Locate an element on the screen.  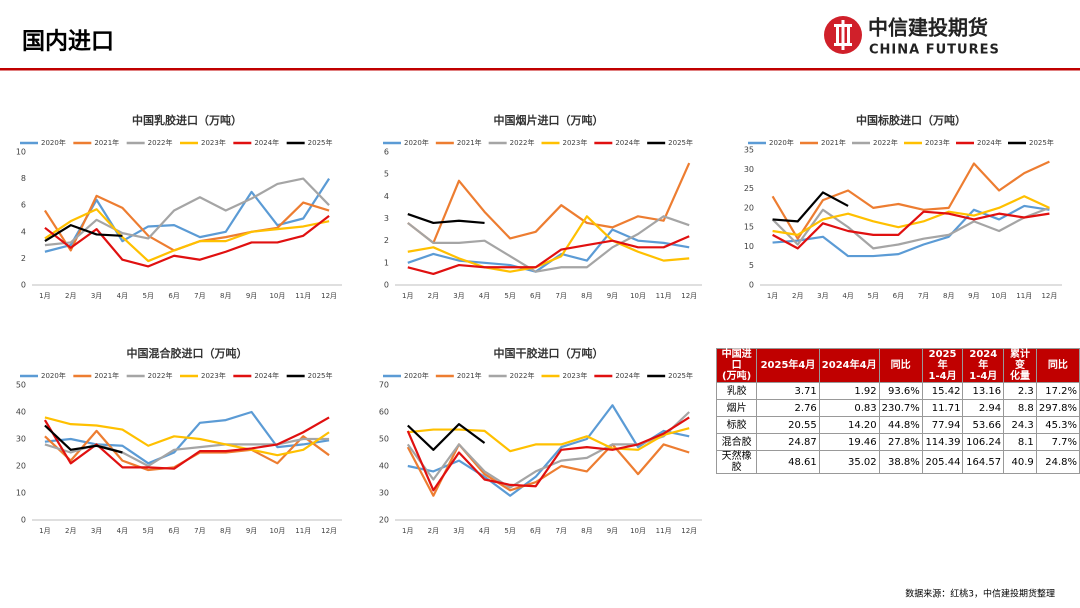
page-title: 国内进口 is located at coordinates (68, 42).